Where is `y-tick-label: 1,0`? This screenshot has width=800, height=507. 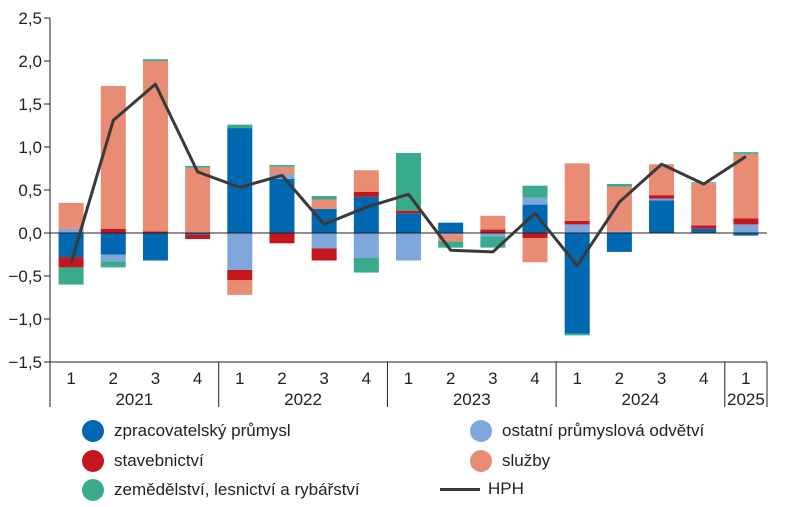 y-tick-label: 1,0 is located at coordinates (30, 147).